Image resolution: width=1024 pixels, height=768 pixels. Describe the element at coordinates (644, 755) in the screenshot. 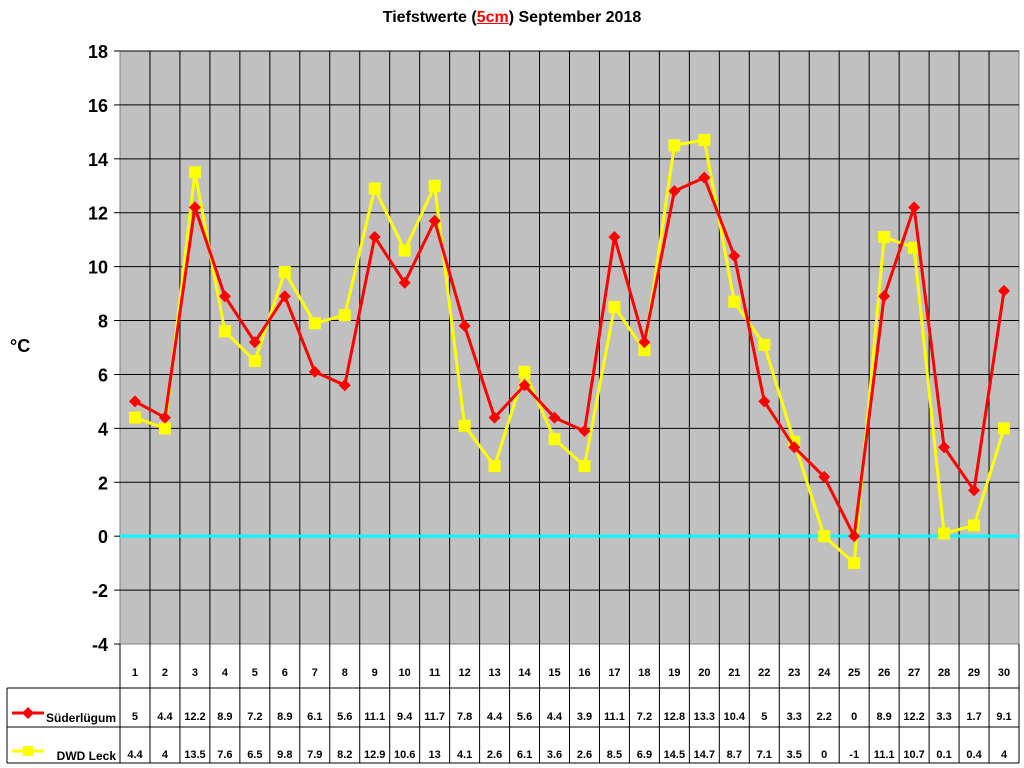

I see `table-cell-value: 6.9` at that location.